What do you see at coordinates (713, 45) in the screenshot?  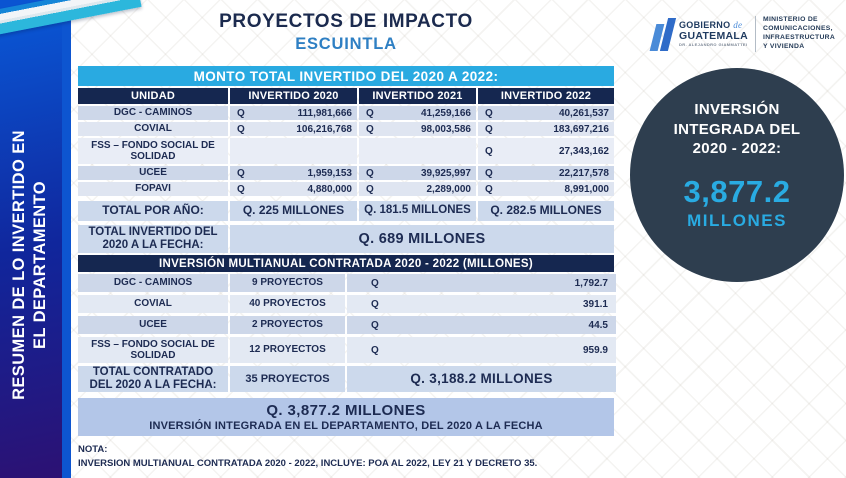 I see `brand-subtitle: DR. ALEJANDRO GIAMMATTEI` at bounding box center [713, 45].